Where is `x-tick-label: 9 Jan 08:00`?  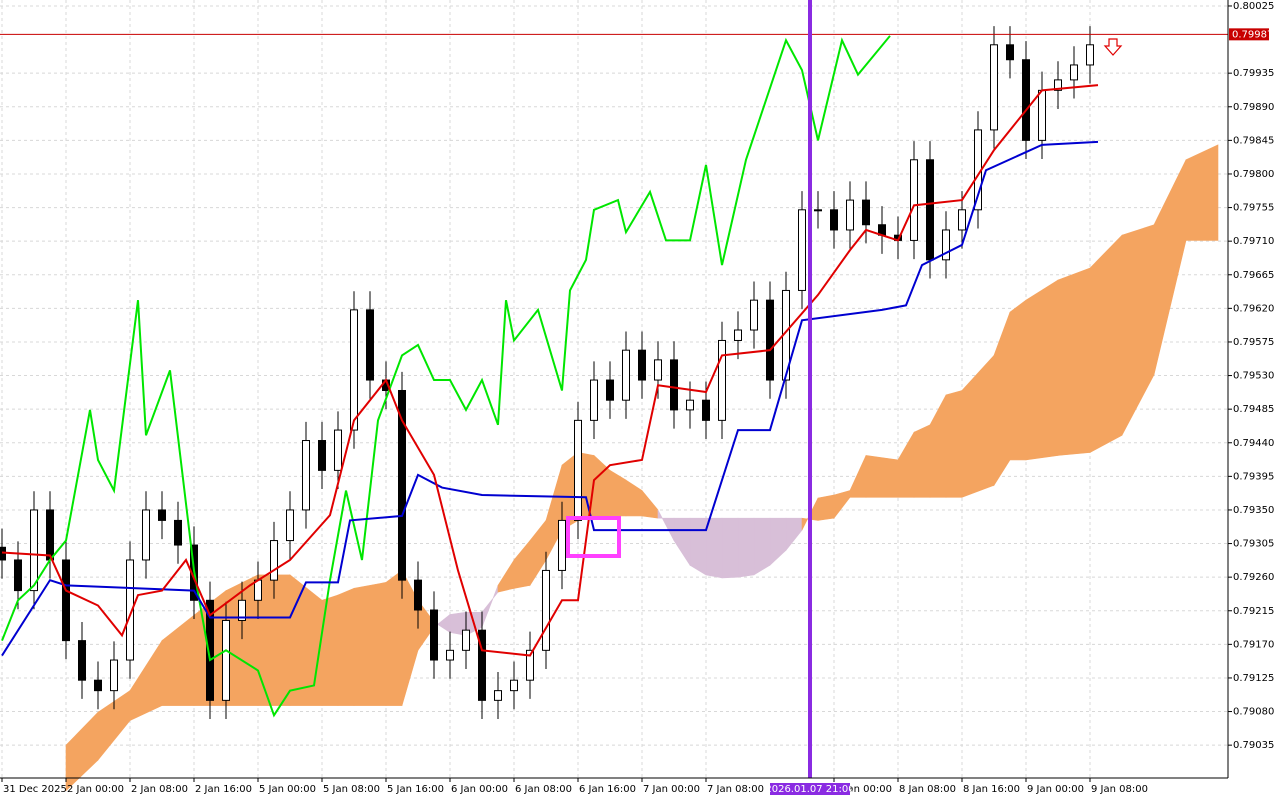 x-tick-label: 9 Jan 08:00 is located at coordinates (1119, 789).